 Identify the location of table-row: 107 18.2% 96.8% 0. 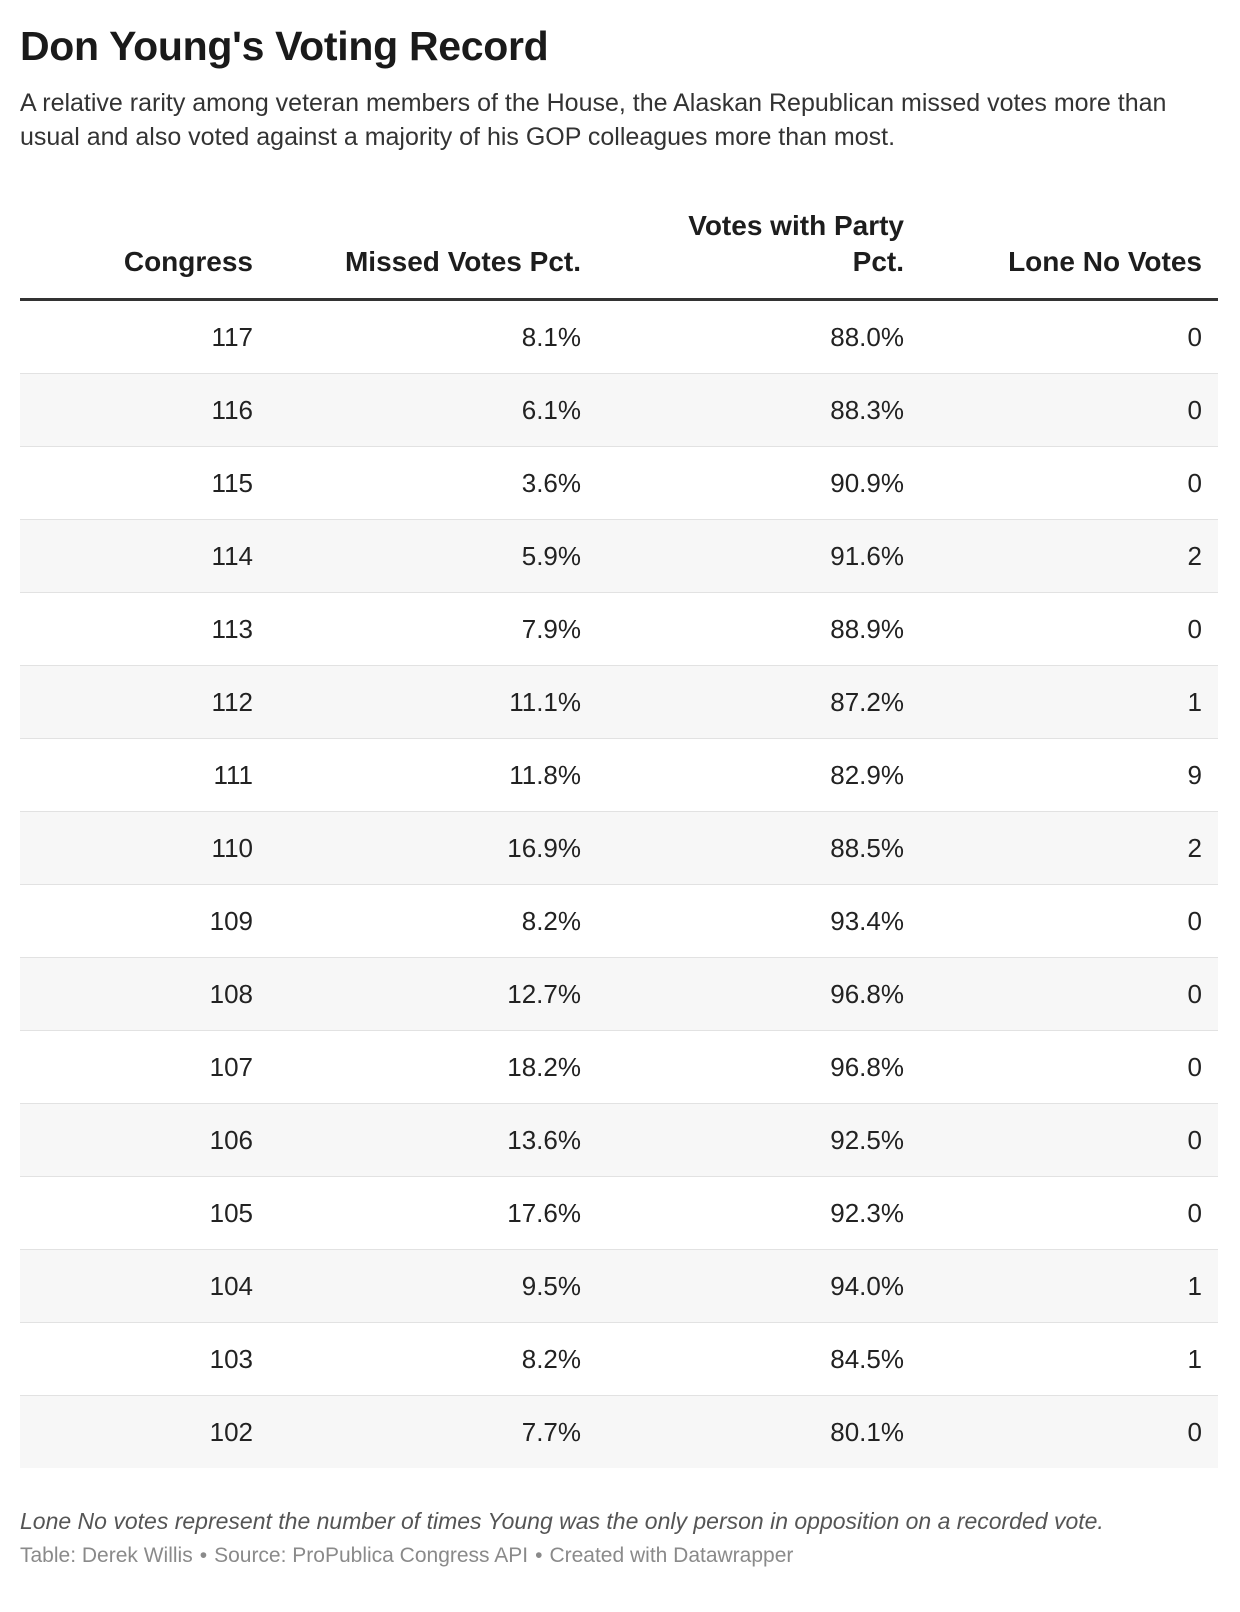
(619, 1067).